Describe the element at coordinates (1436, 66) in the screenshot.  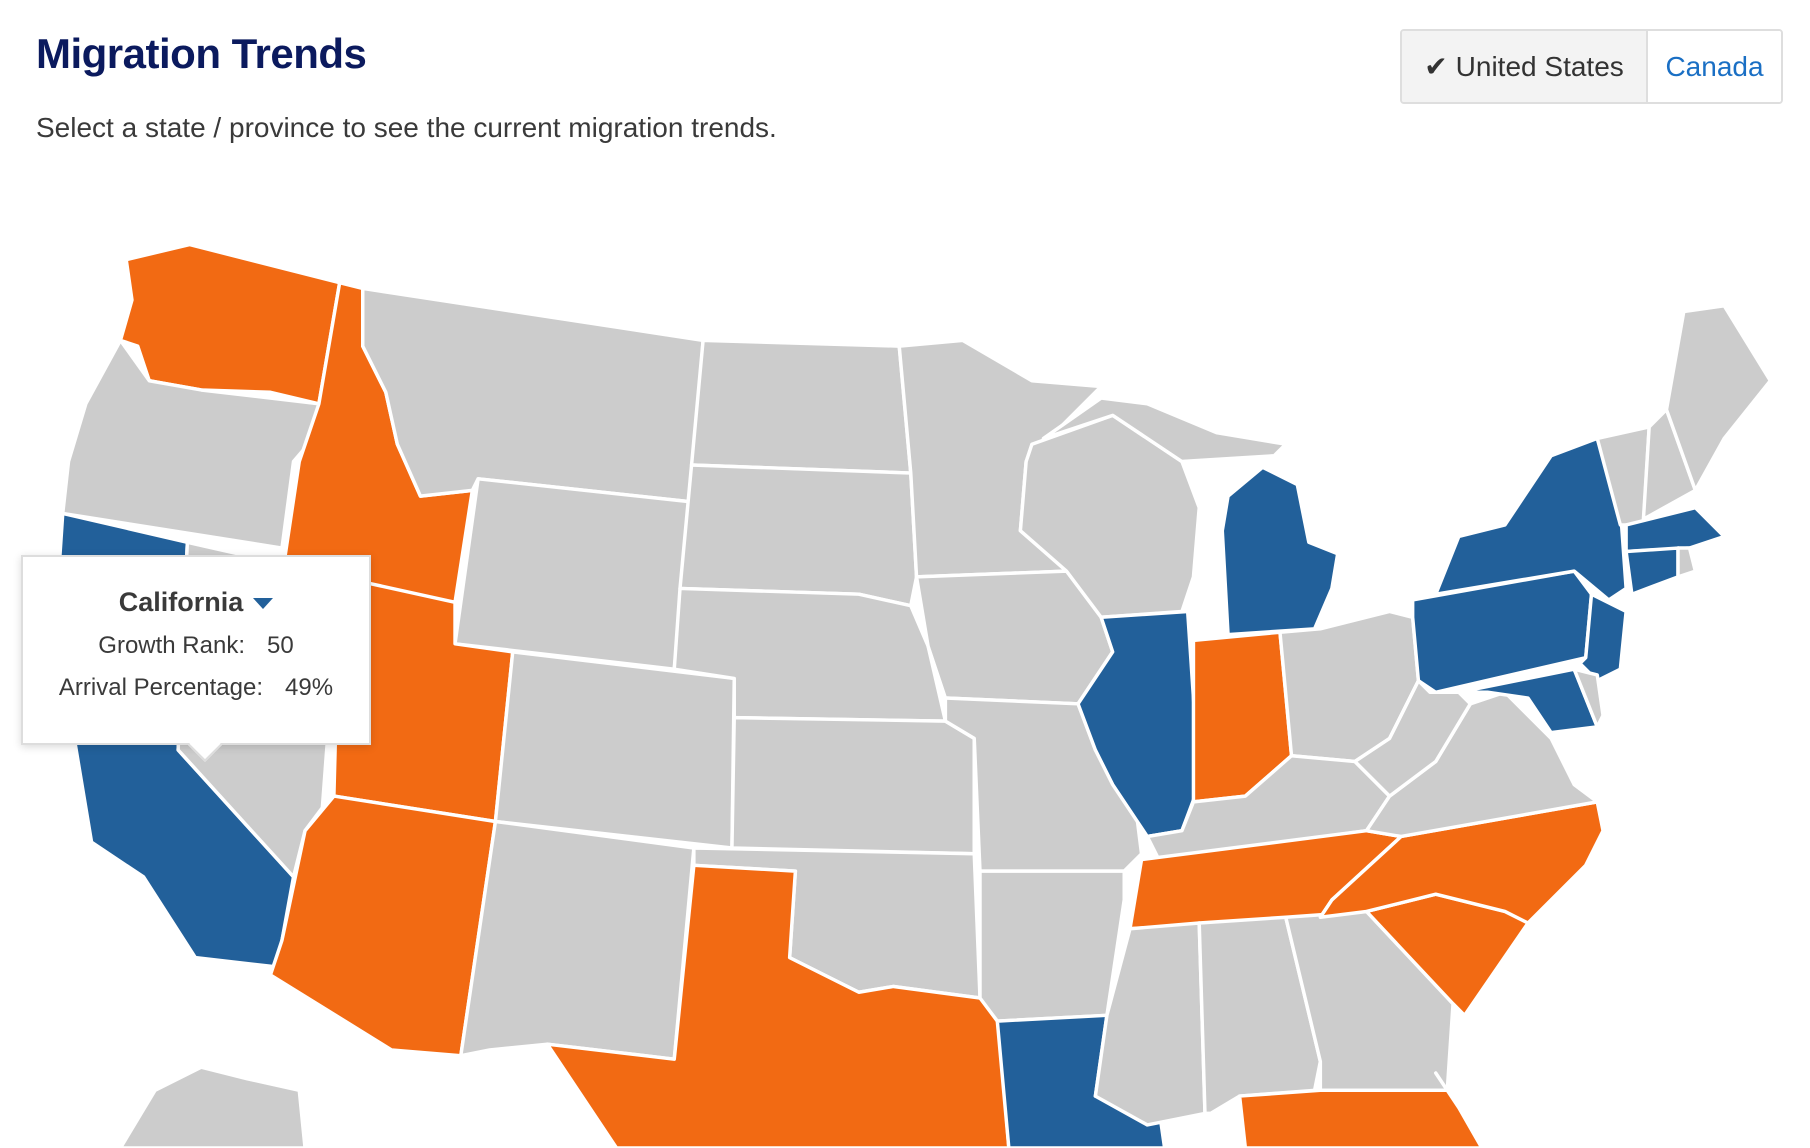
I see `check-icon: ✔` at that location.